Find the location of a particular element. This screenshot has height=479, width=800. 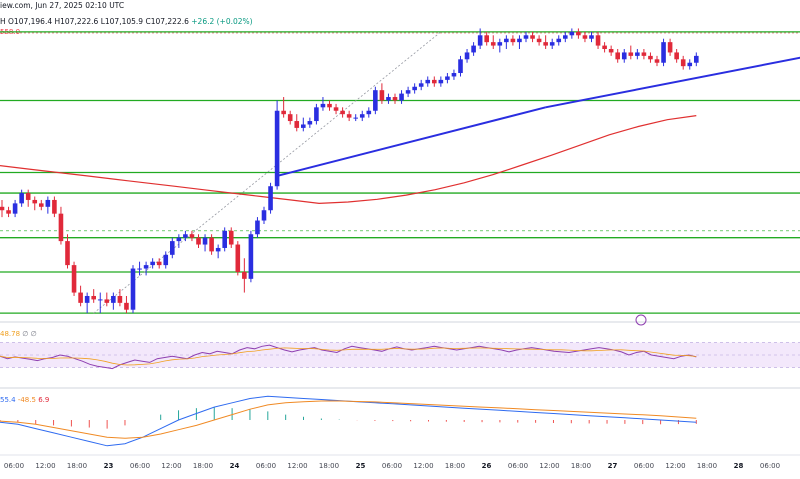

rsi-extra: ∅ ∅ is located at coordinates (29, 334).